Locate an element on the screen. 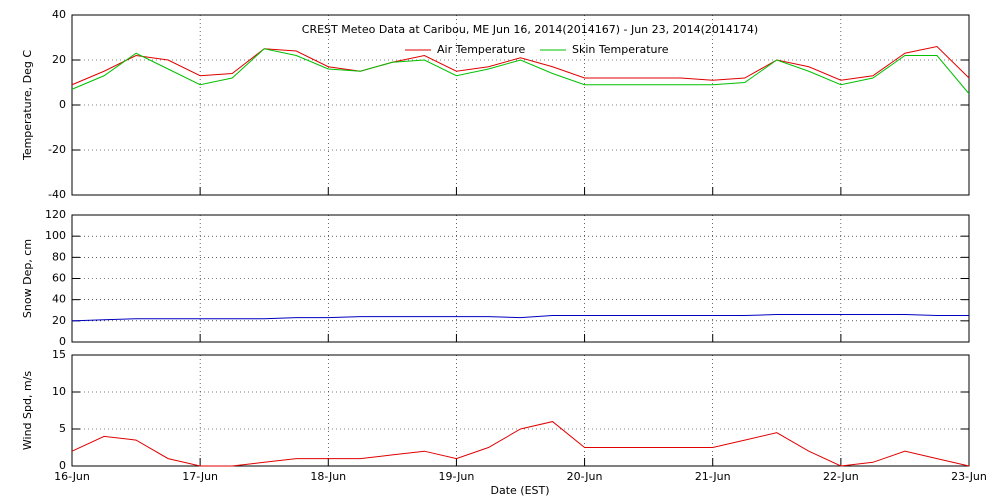  legend-label: Air Temperature is located at coordinates (481, 49).